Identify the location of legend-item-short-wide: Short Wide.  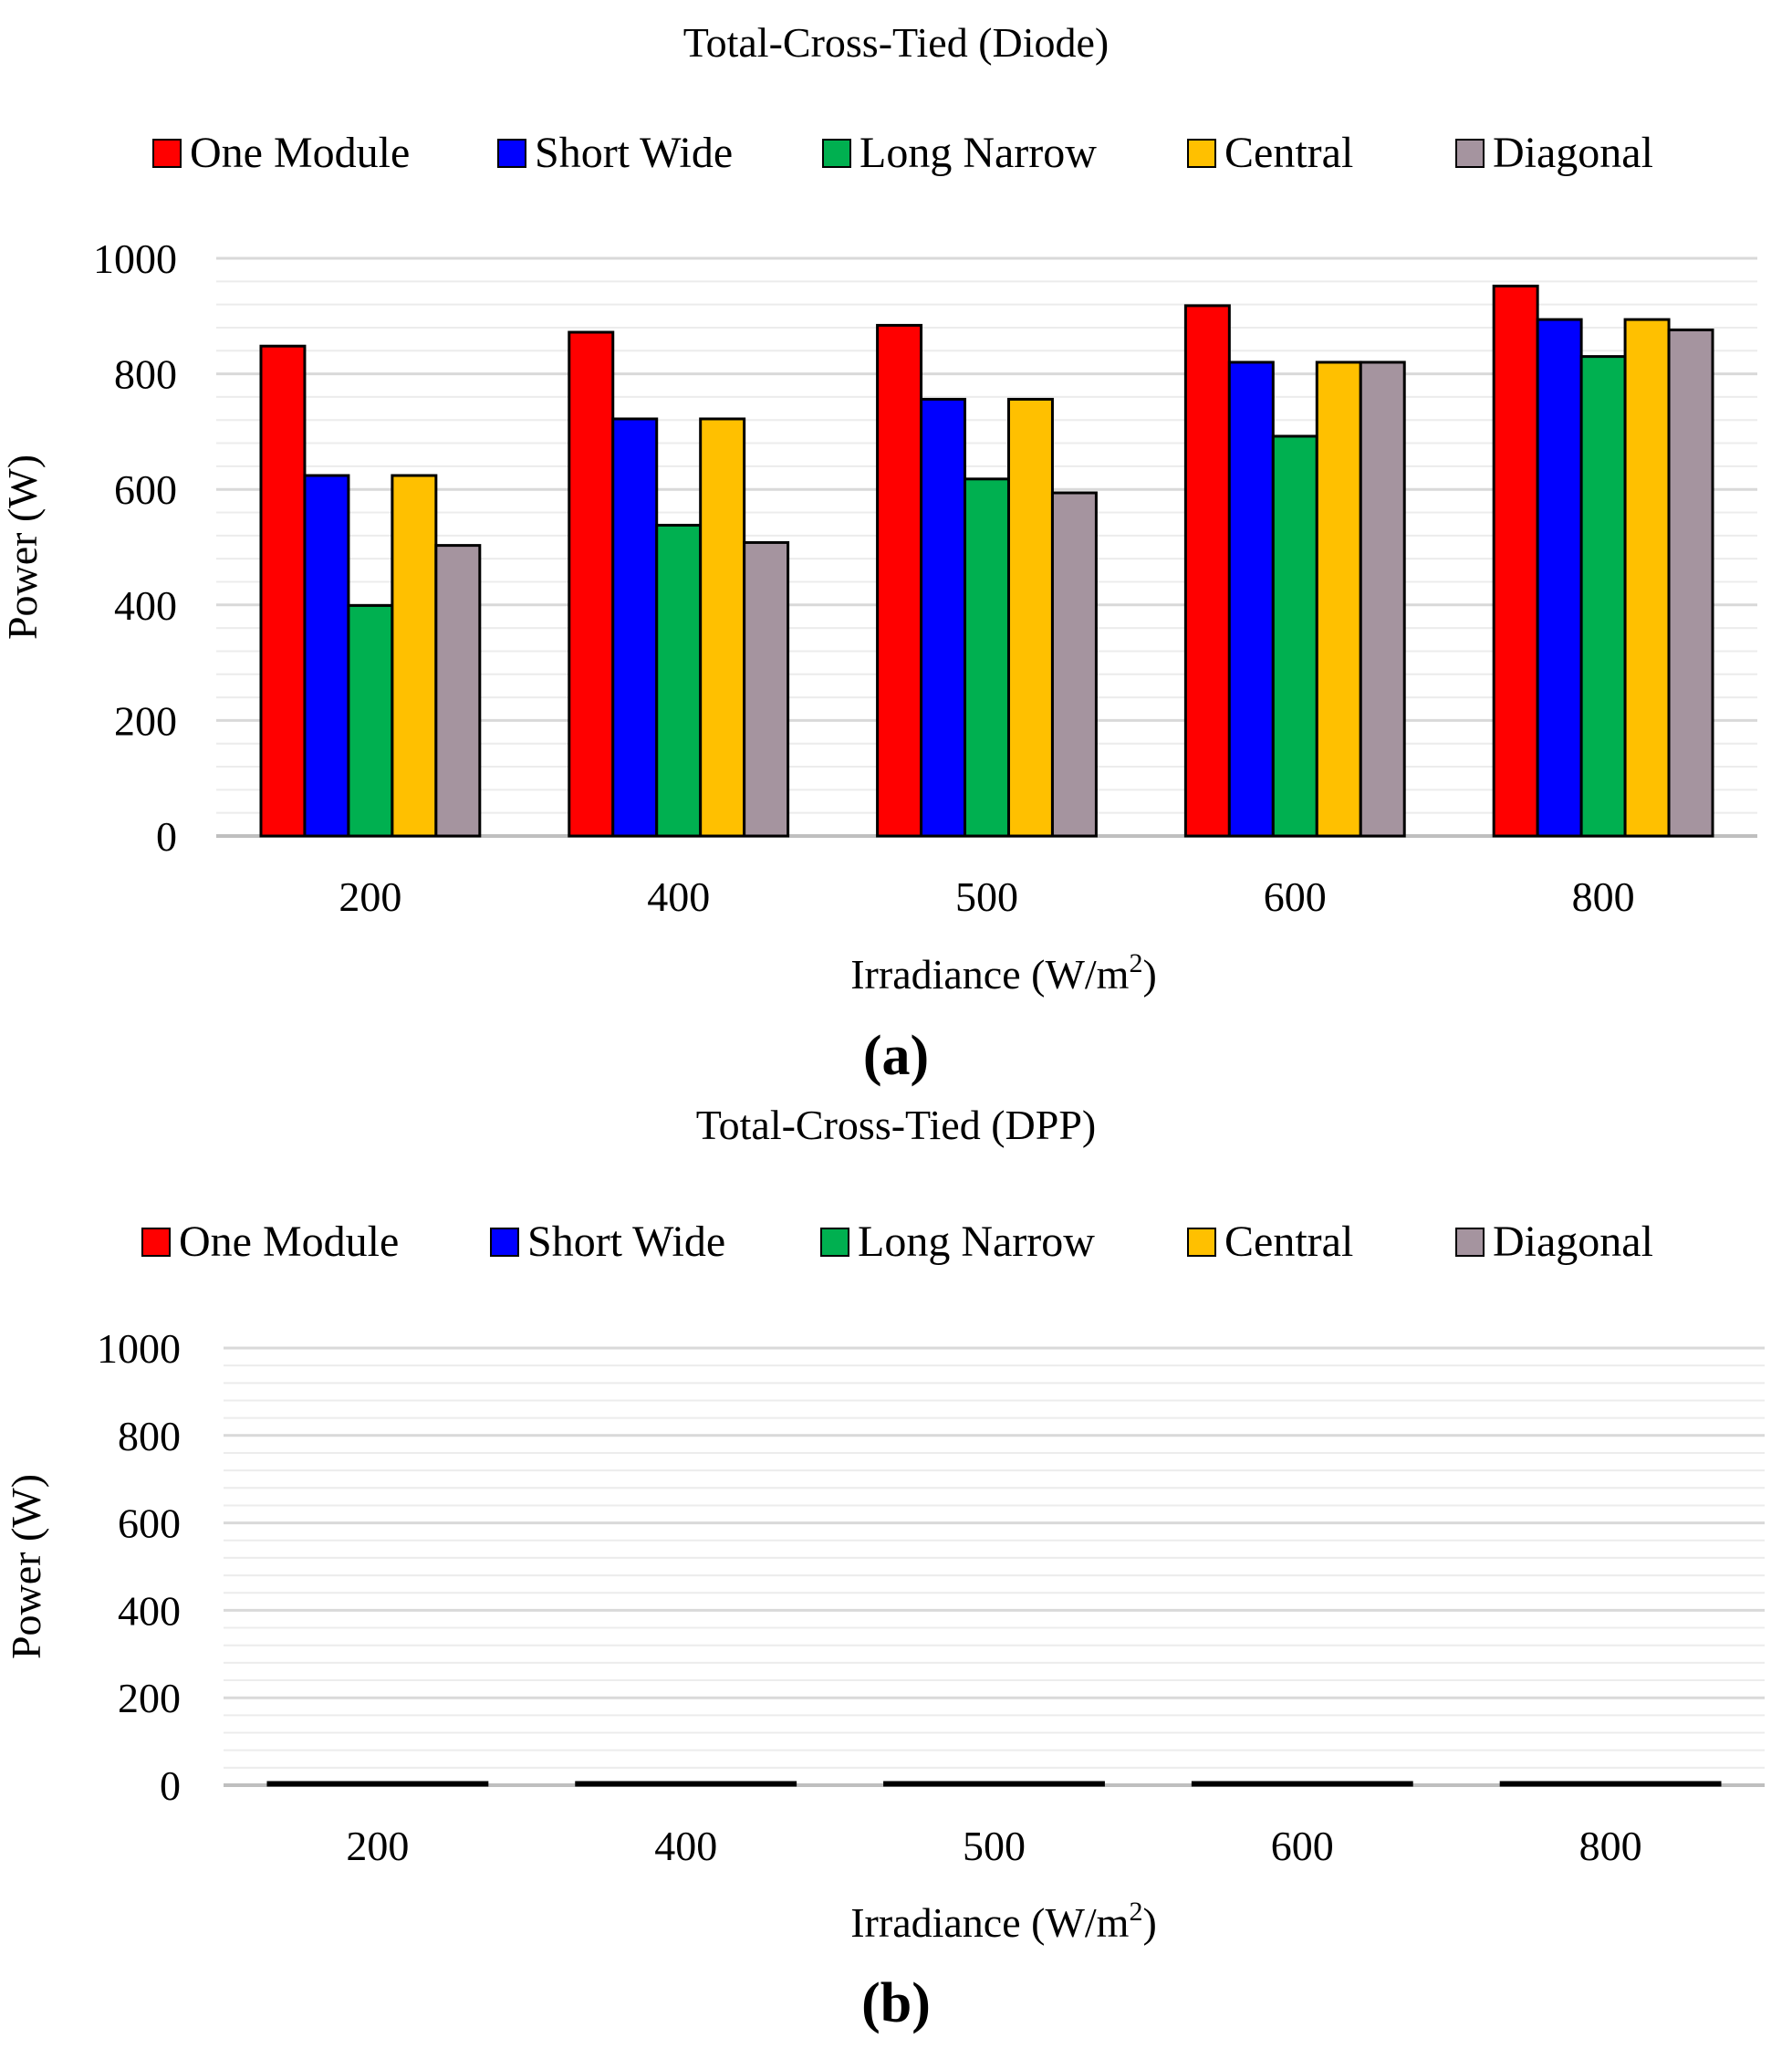
(615, 153).